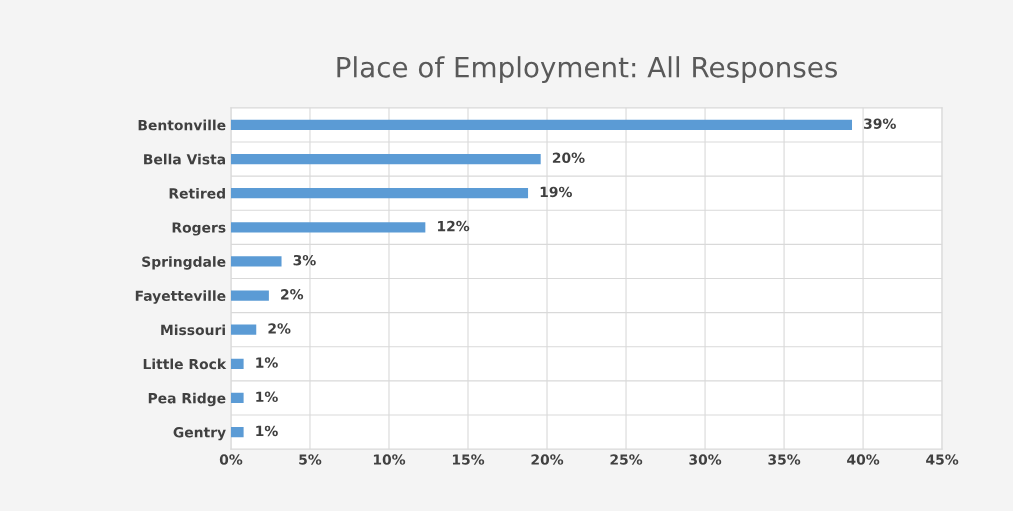 The width and height of the screenshot is (1013, 511). What do you see at coordinates (184, 263) in the screenshot?
I see `y-tick-label: Springdale` at bounding box center [184, 263].